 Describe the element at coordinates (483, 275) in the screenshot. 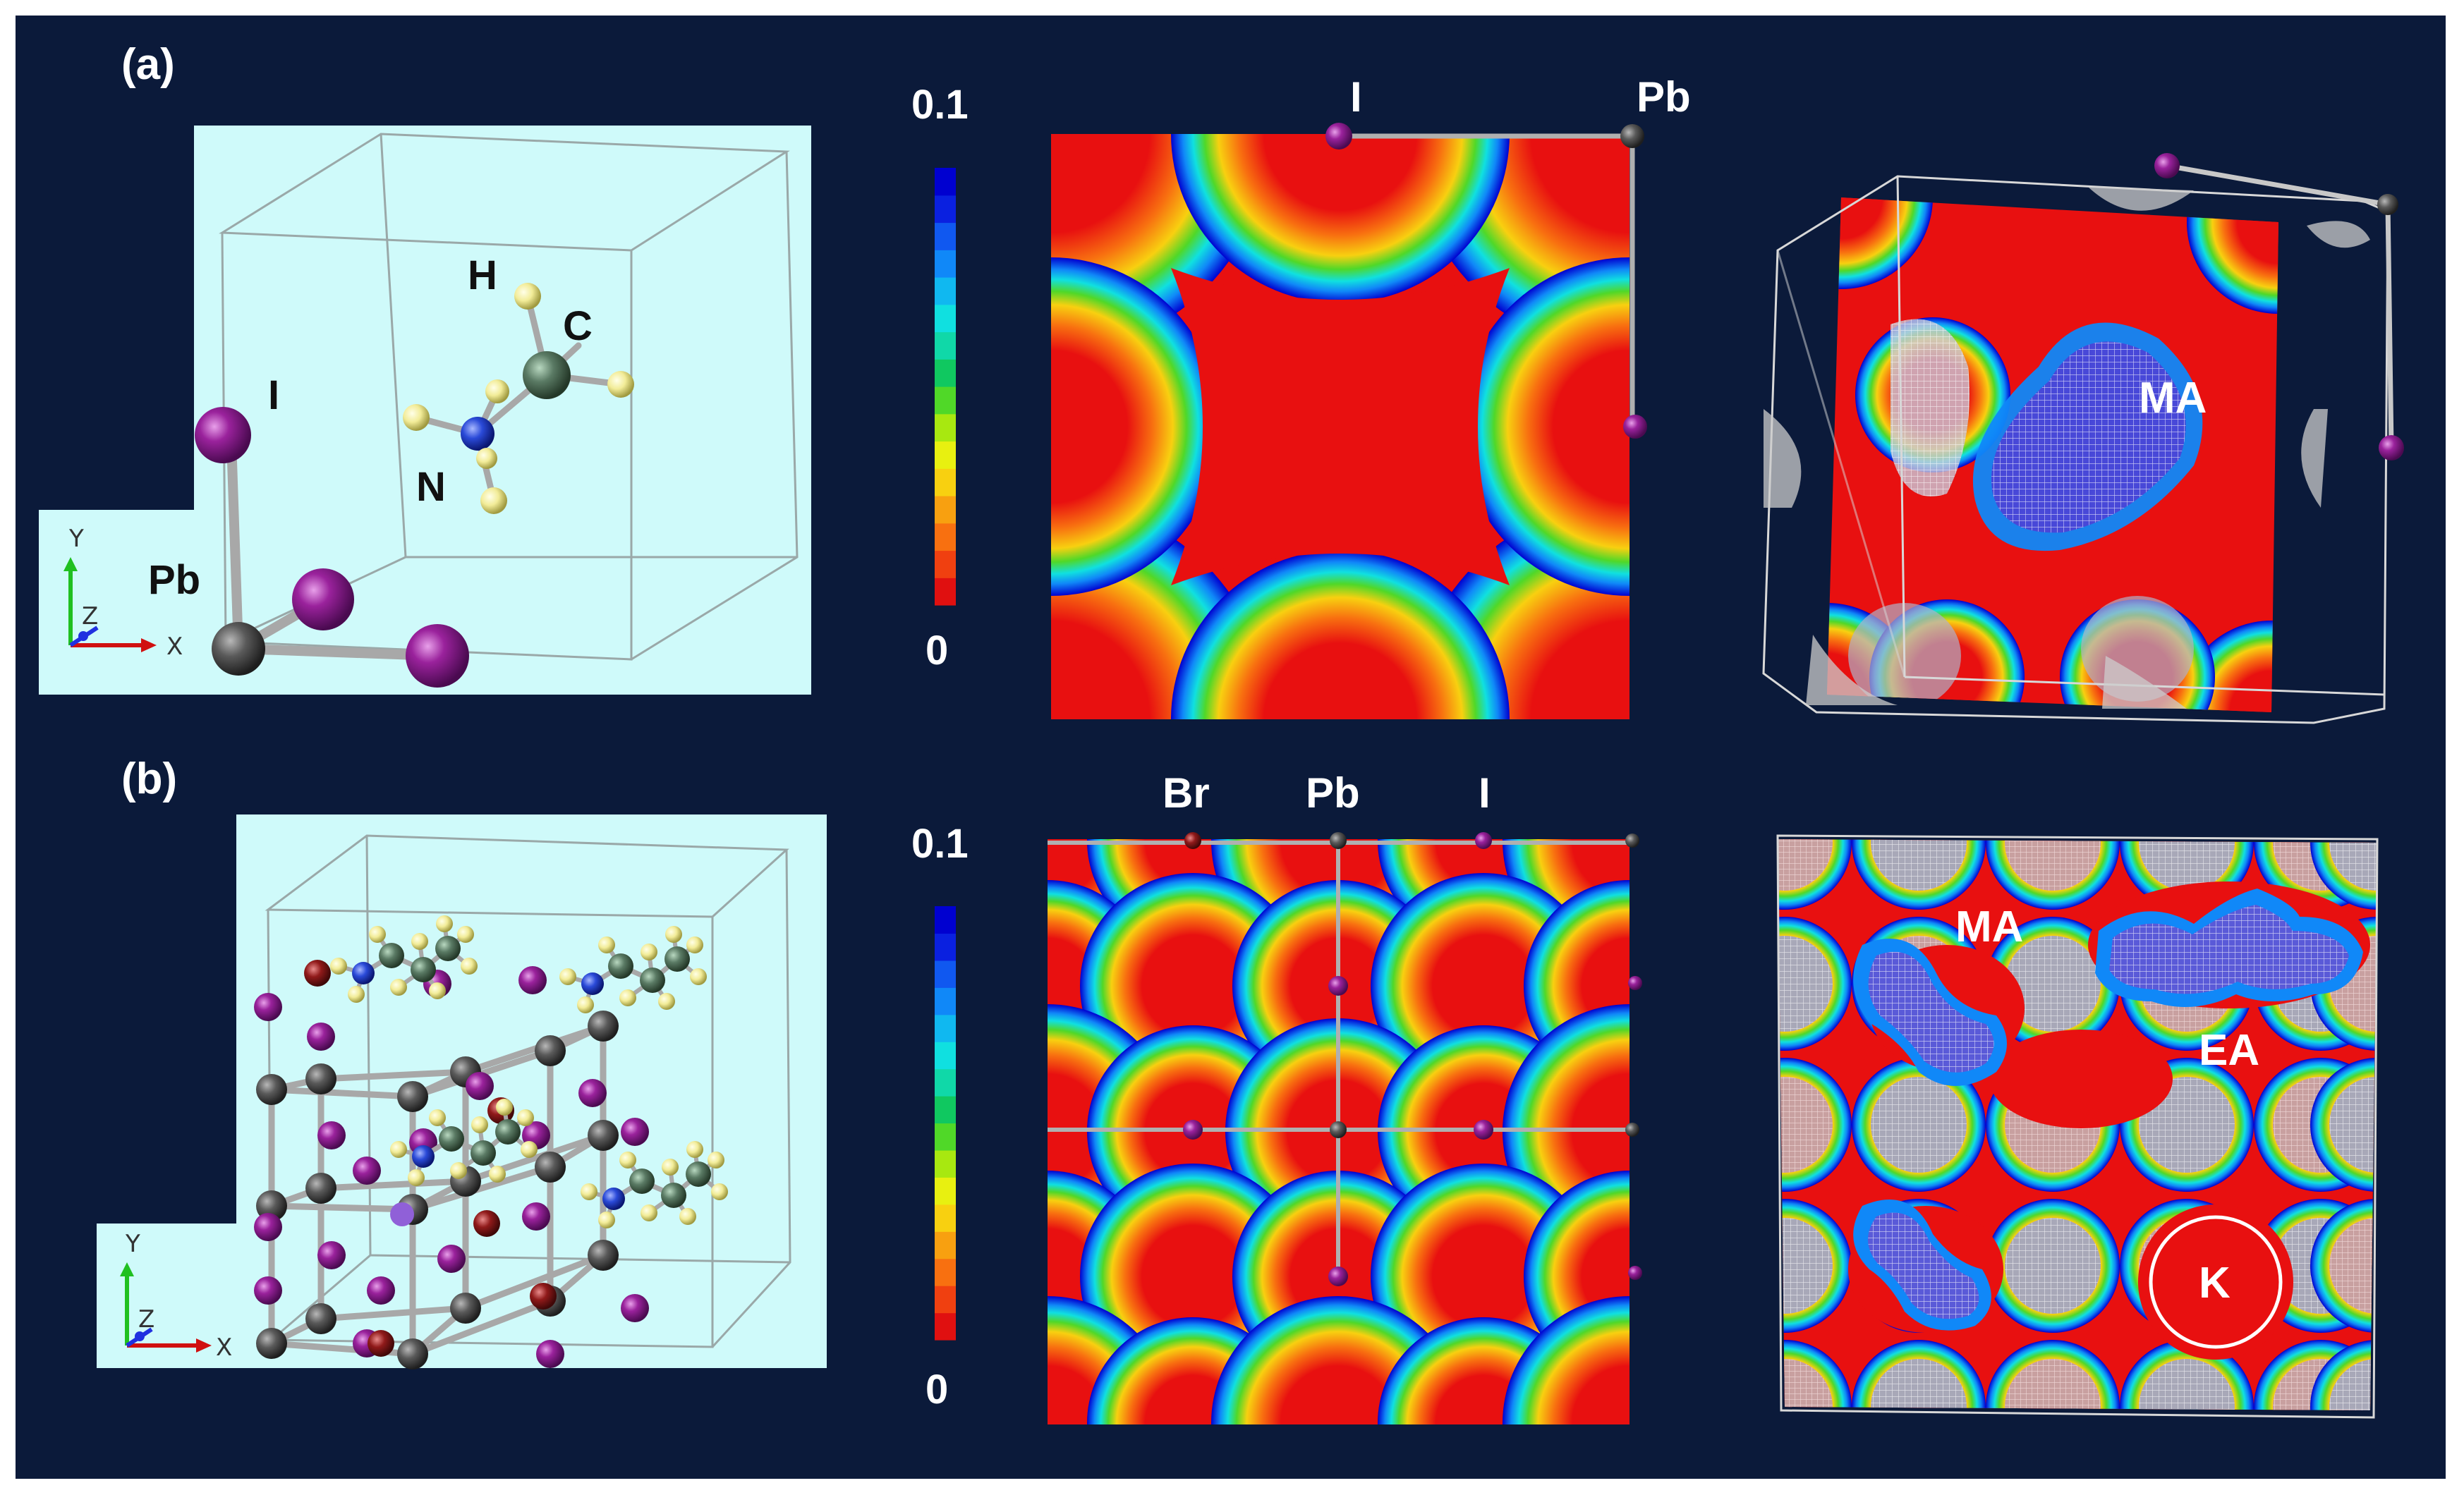

I see `atom-label-h: H` at that location.